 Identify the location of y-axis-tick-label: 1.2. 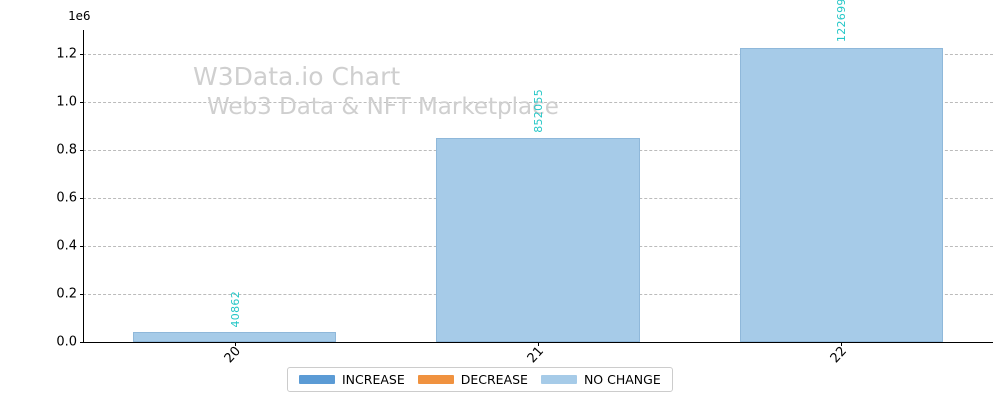
(66, 54).